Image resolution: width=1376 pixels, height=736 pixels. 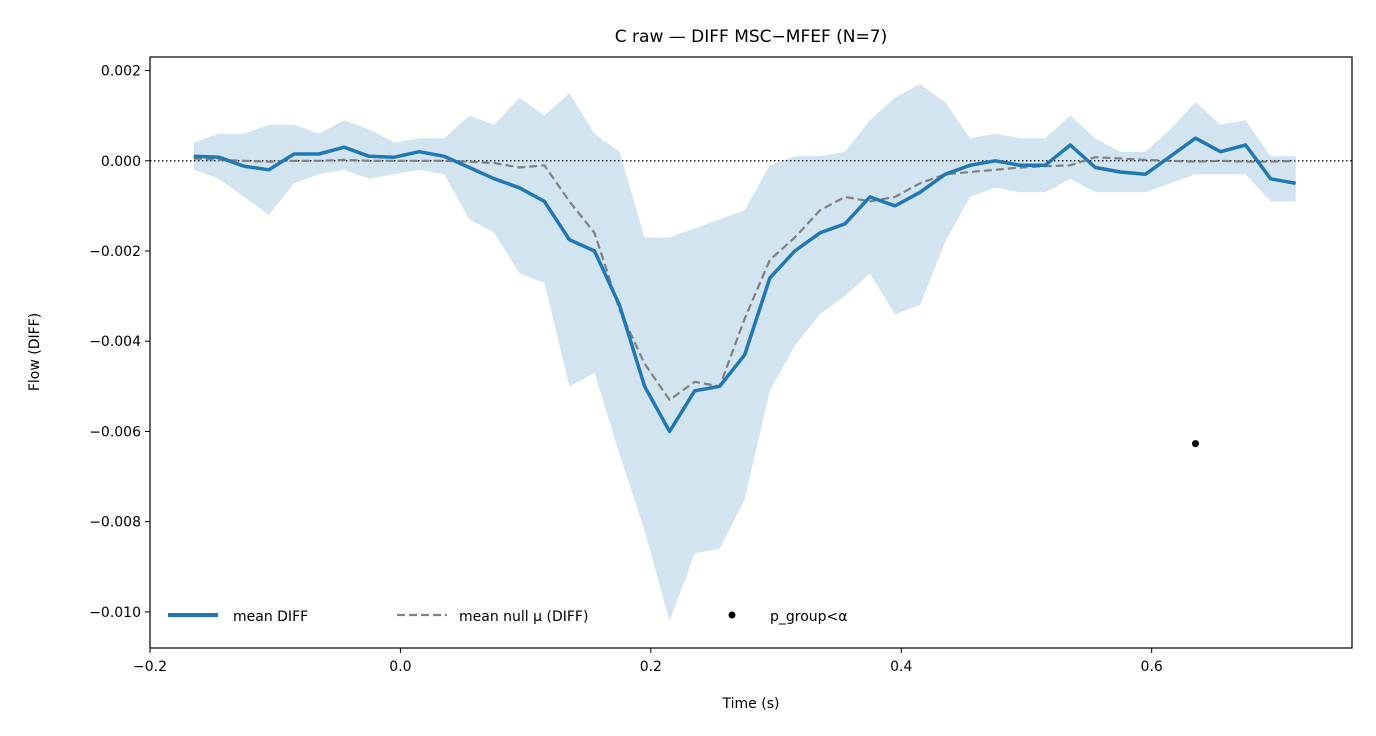 I want to click on y-axis-label: Flow (DIFF), so click(x=35, y=352).